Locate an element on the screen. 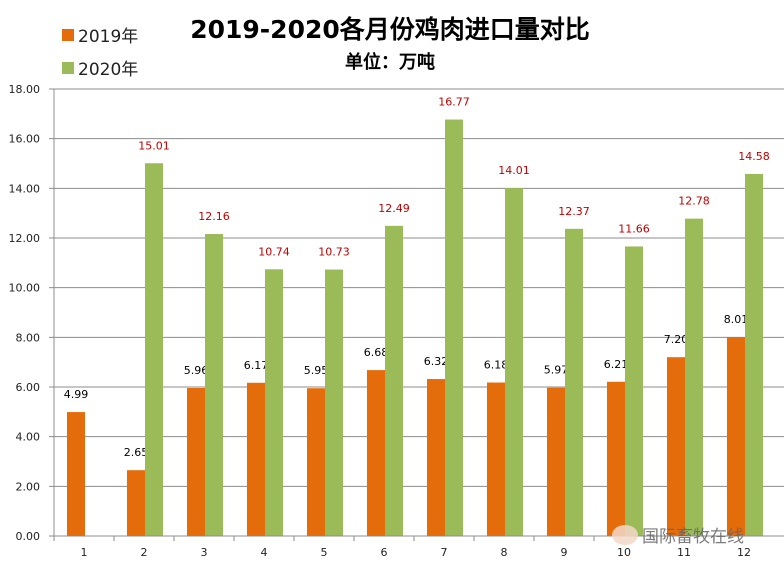 The image size is (784, 569). data-label: 12.16 is located at coordinates (214, 216).